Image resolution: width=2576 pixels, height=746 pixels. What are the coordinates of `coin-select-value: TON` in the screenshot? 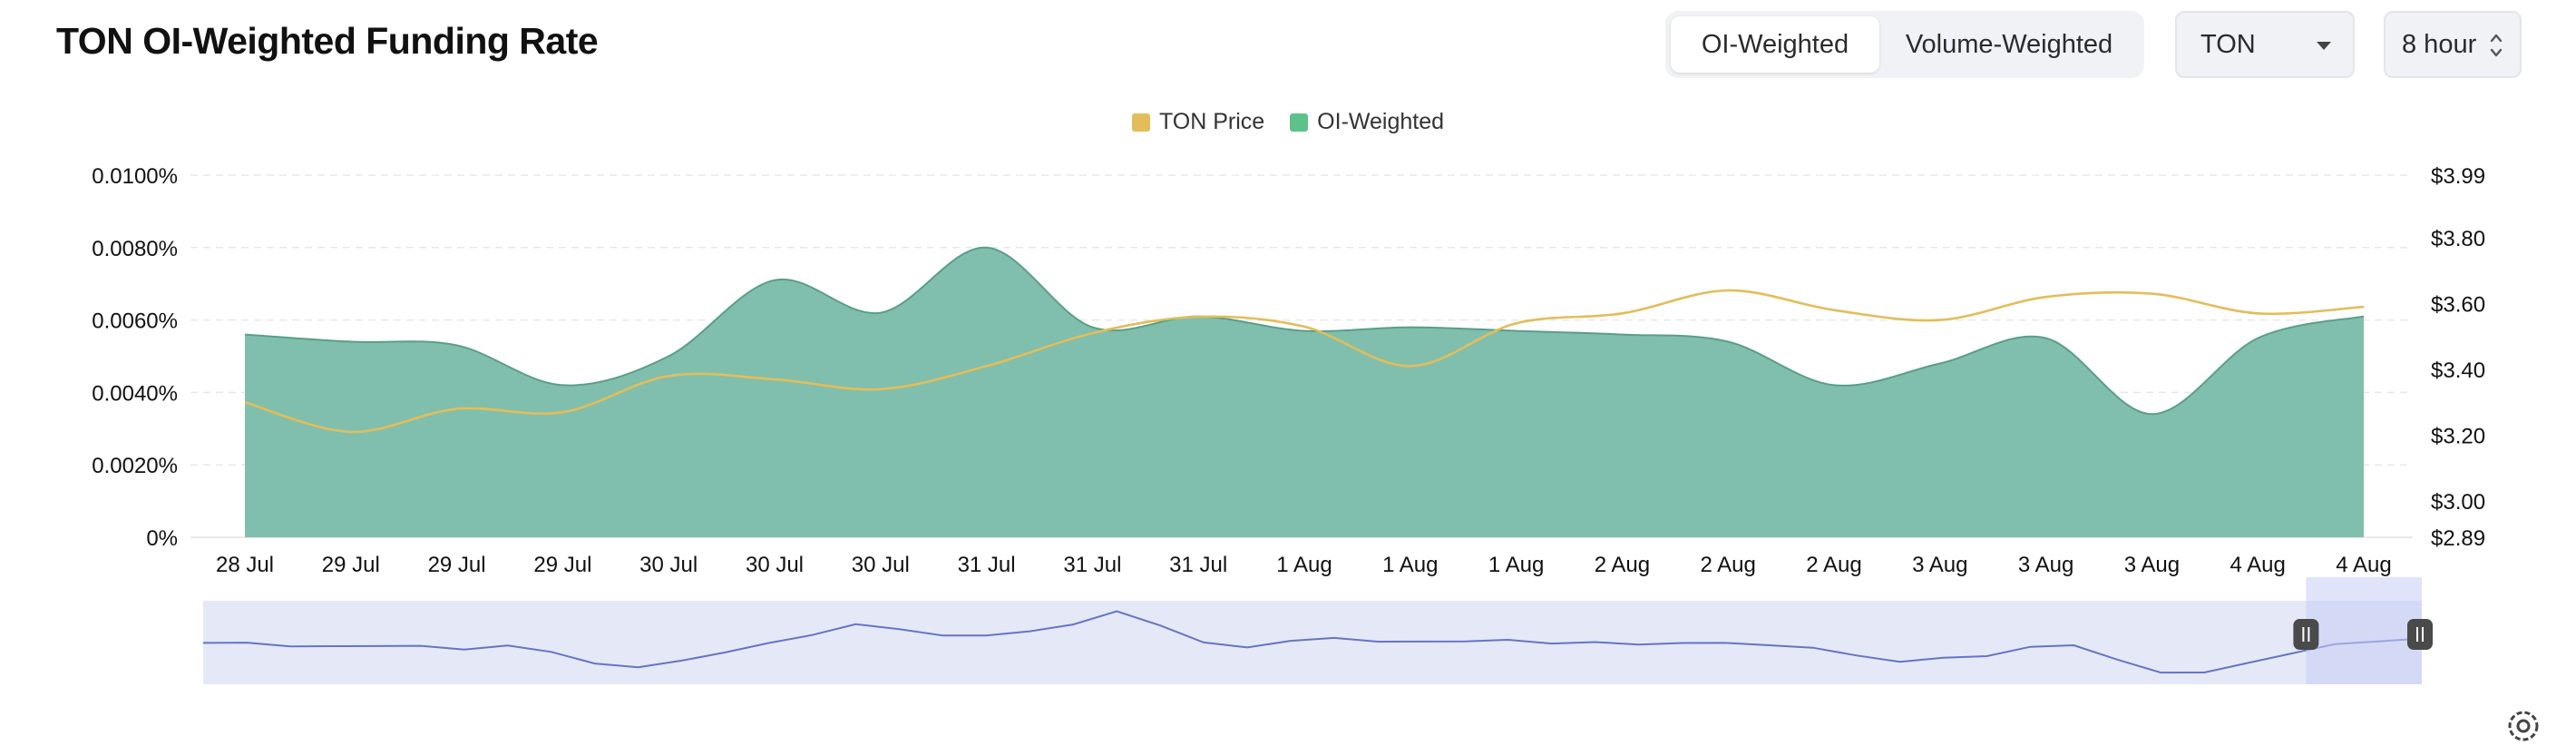 It's located at (2228, 44).